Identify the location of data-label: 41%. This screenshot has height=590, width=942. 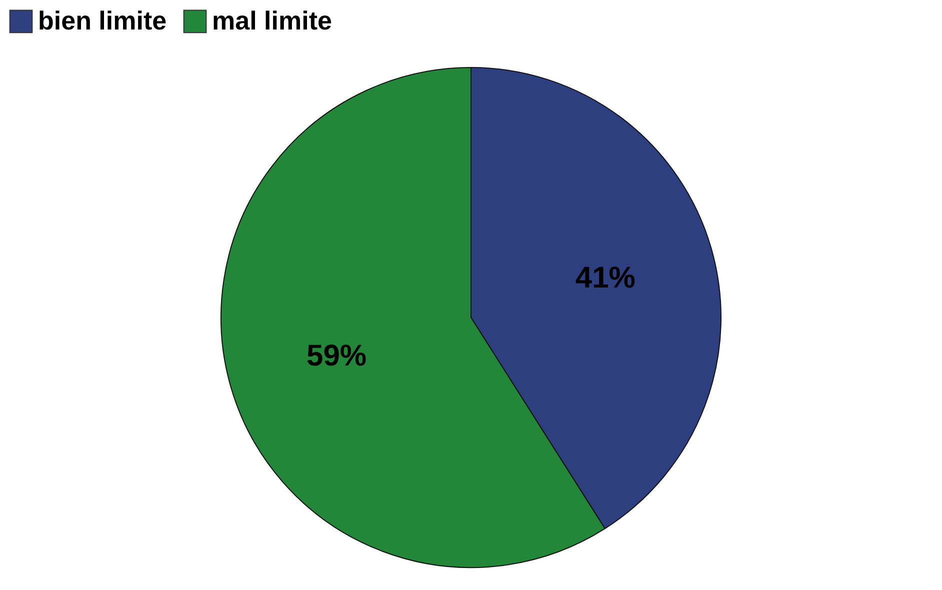
(605, 277).